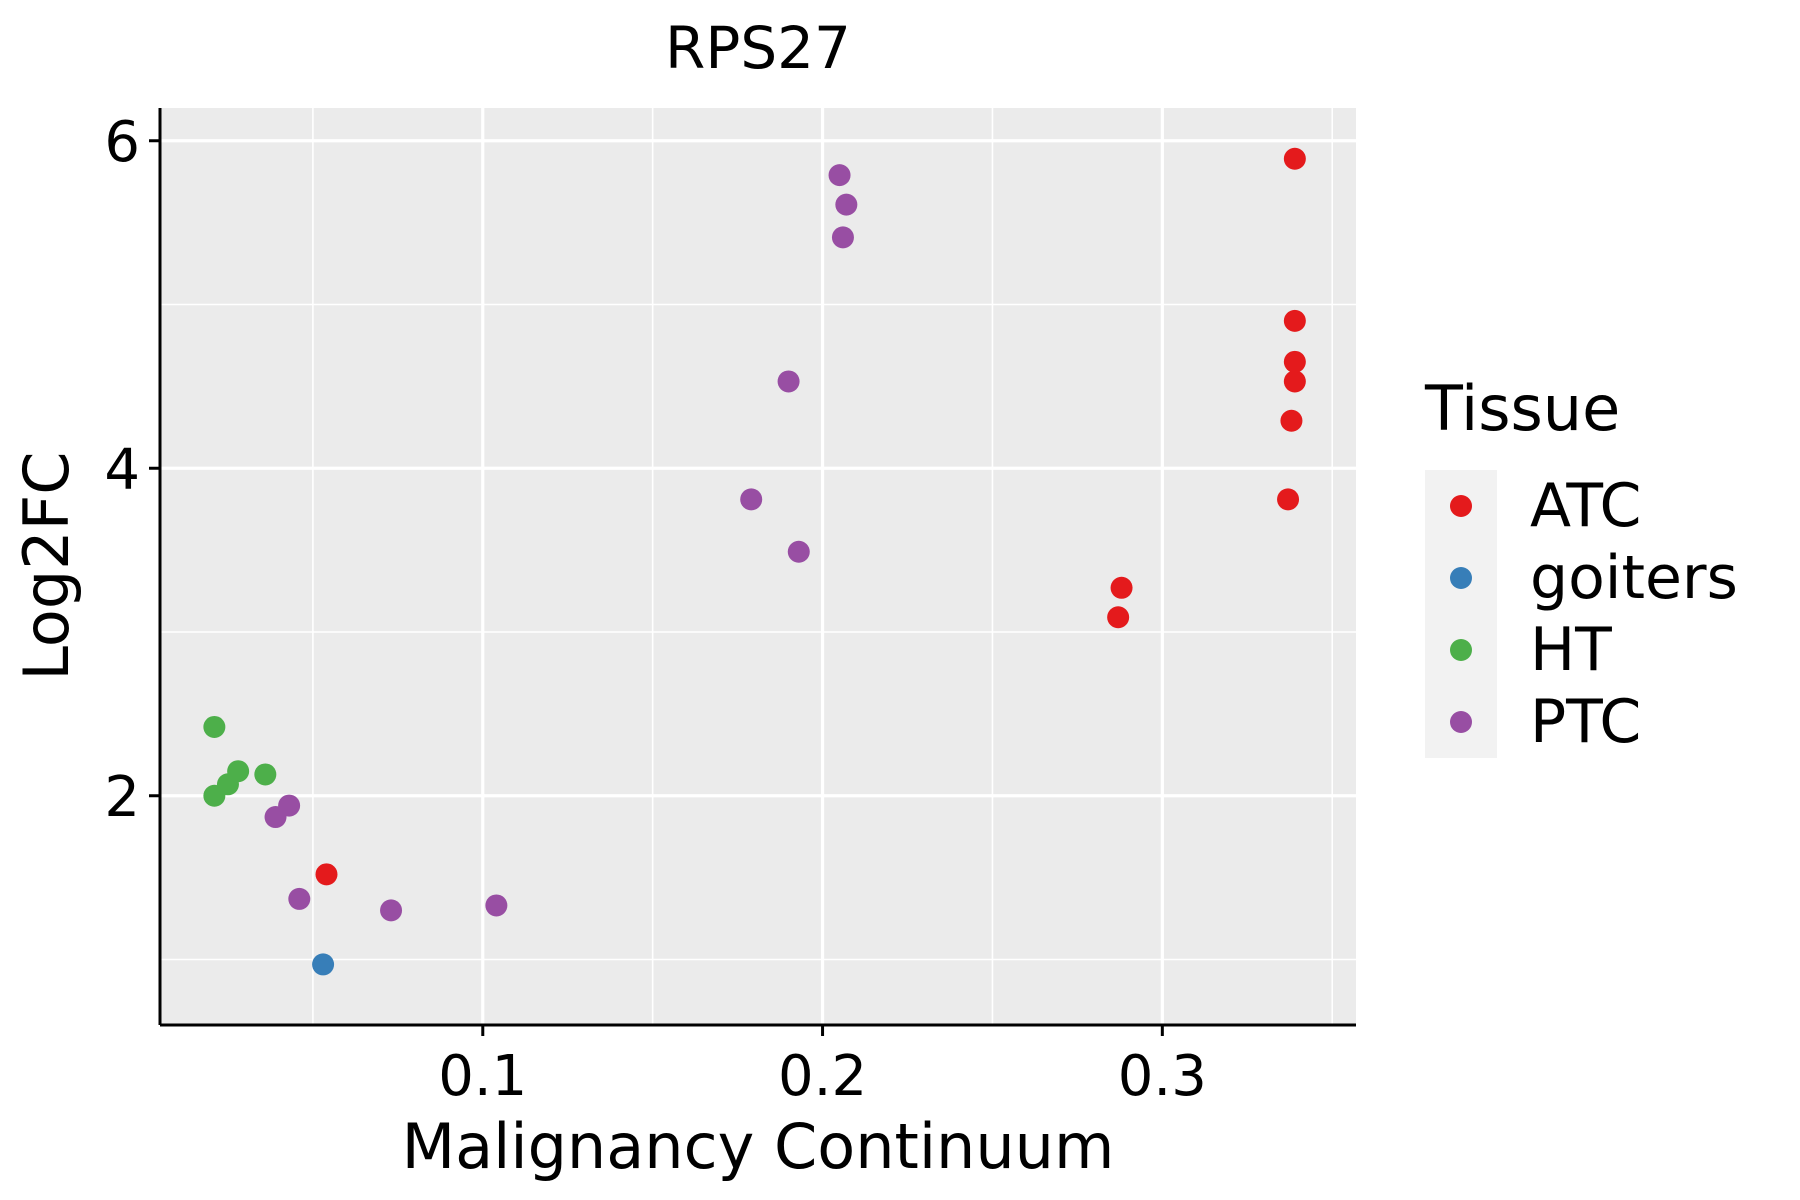 The image size is (1800, 1200). I want to click on legend-key-atc, so click(1461, 506).